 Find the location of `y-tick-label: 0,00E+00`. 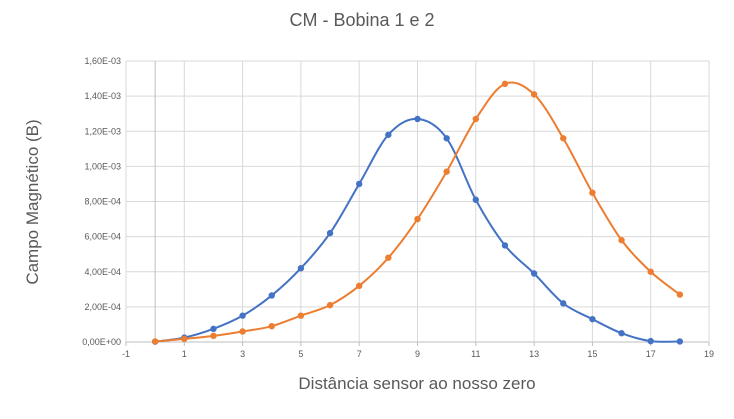

y-tick-label: 0,00E+00 is located at coordinates (101, 342).